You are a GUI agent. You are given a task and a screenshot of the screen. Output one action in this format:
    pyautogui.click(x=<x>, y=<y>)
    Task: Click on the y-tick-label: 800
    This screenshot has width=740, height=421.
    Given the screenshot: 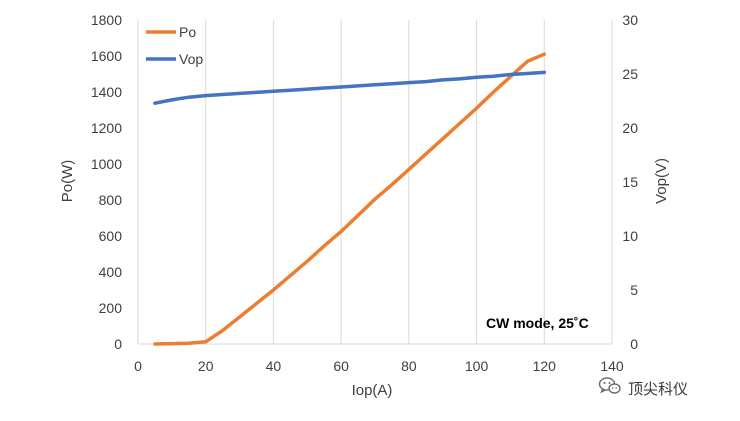 What is the action you would take?
    pyautogui.click(x=111, y=200)
    